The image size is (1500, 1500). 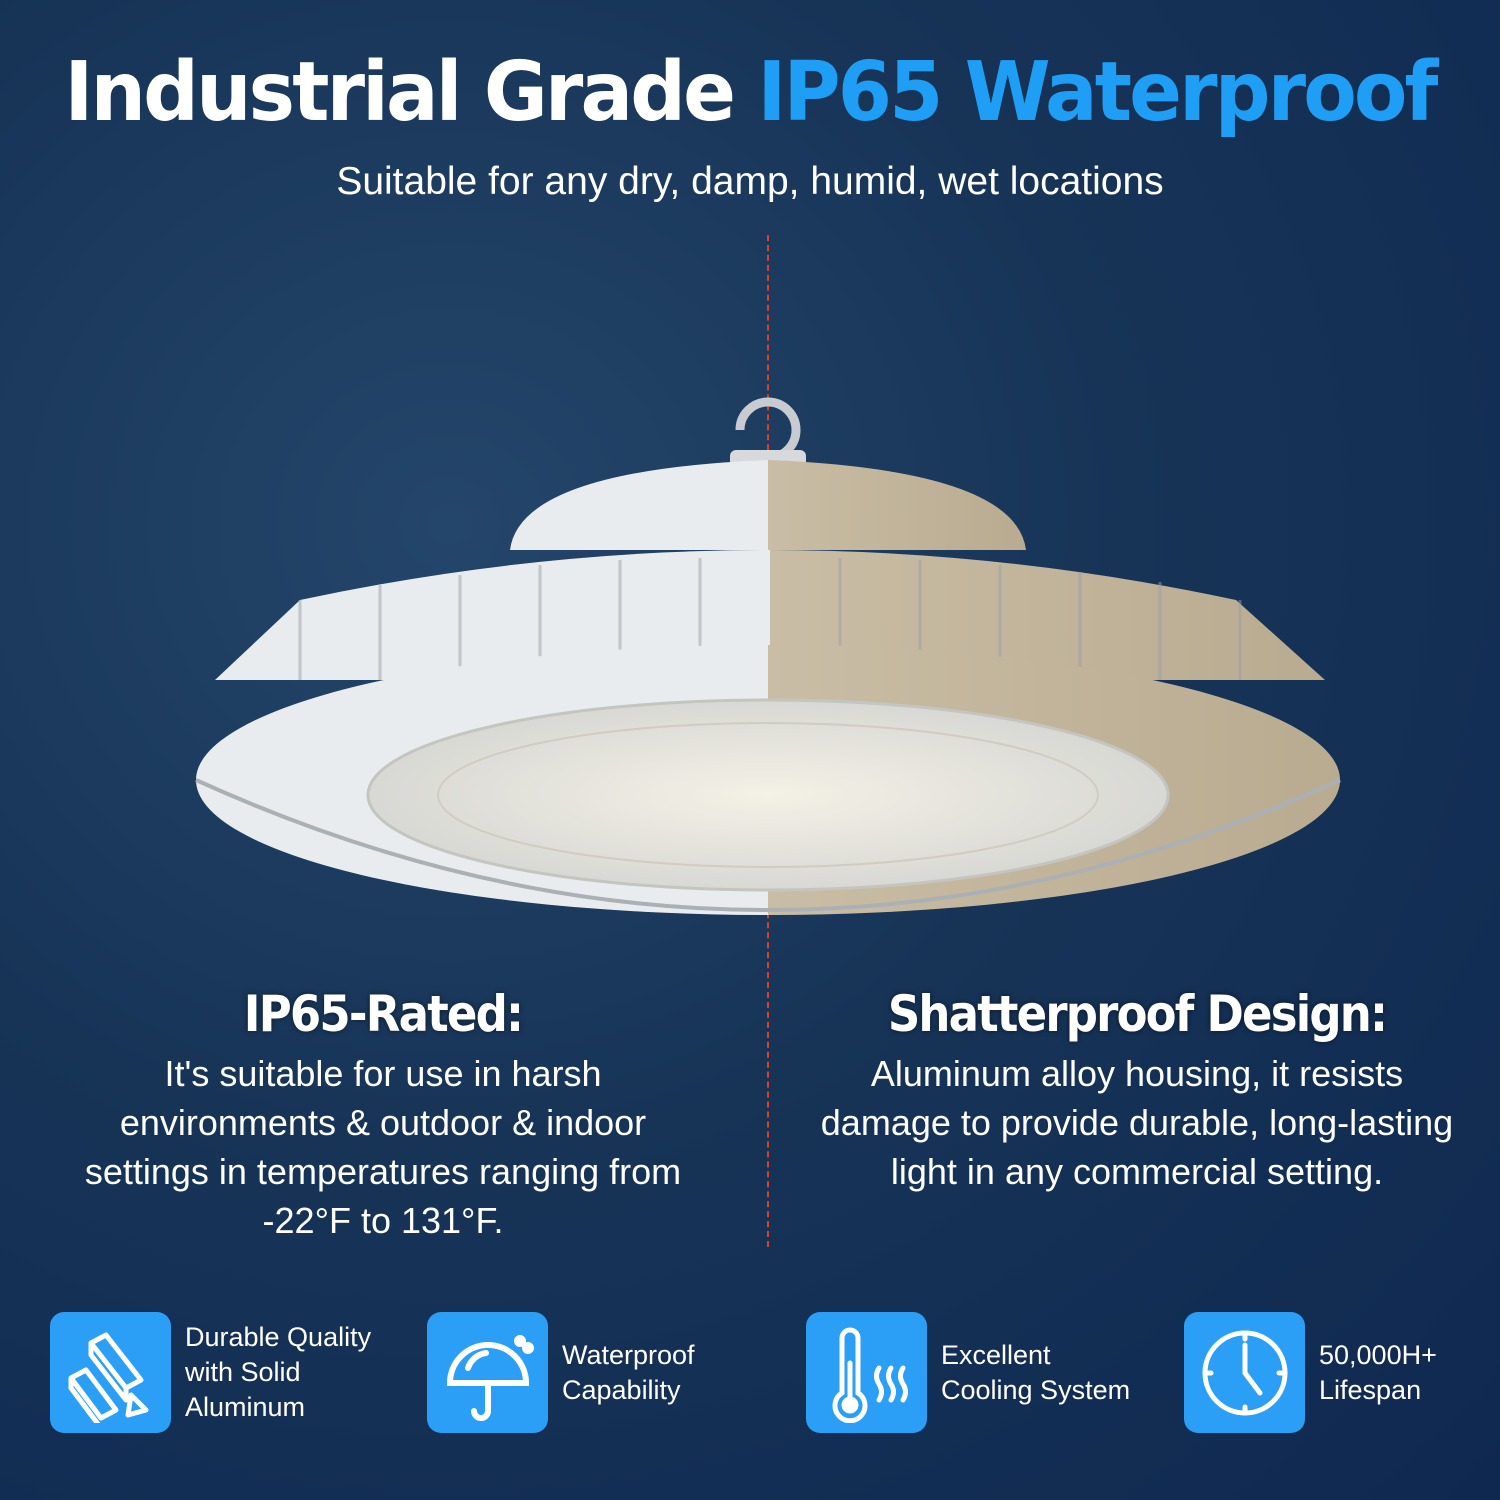 What do you see at coordinates (487, 1372) in the screenshot?
I see `umbrella-icon` at bounding box center [487, 1372].